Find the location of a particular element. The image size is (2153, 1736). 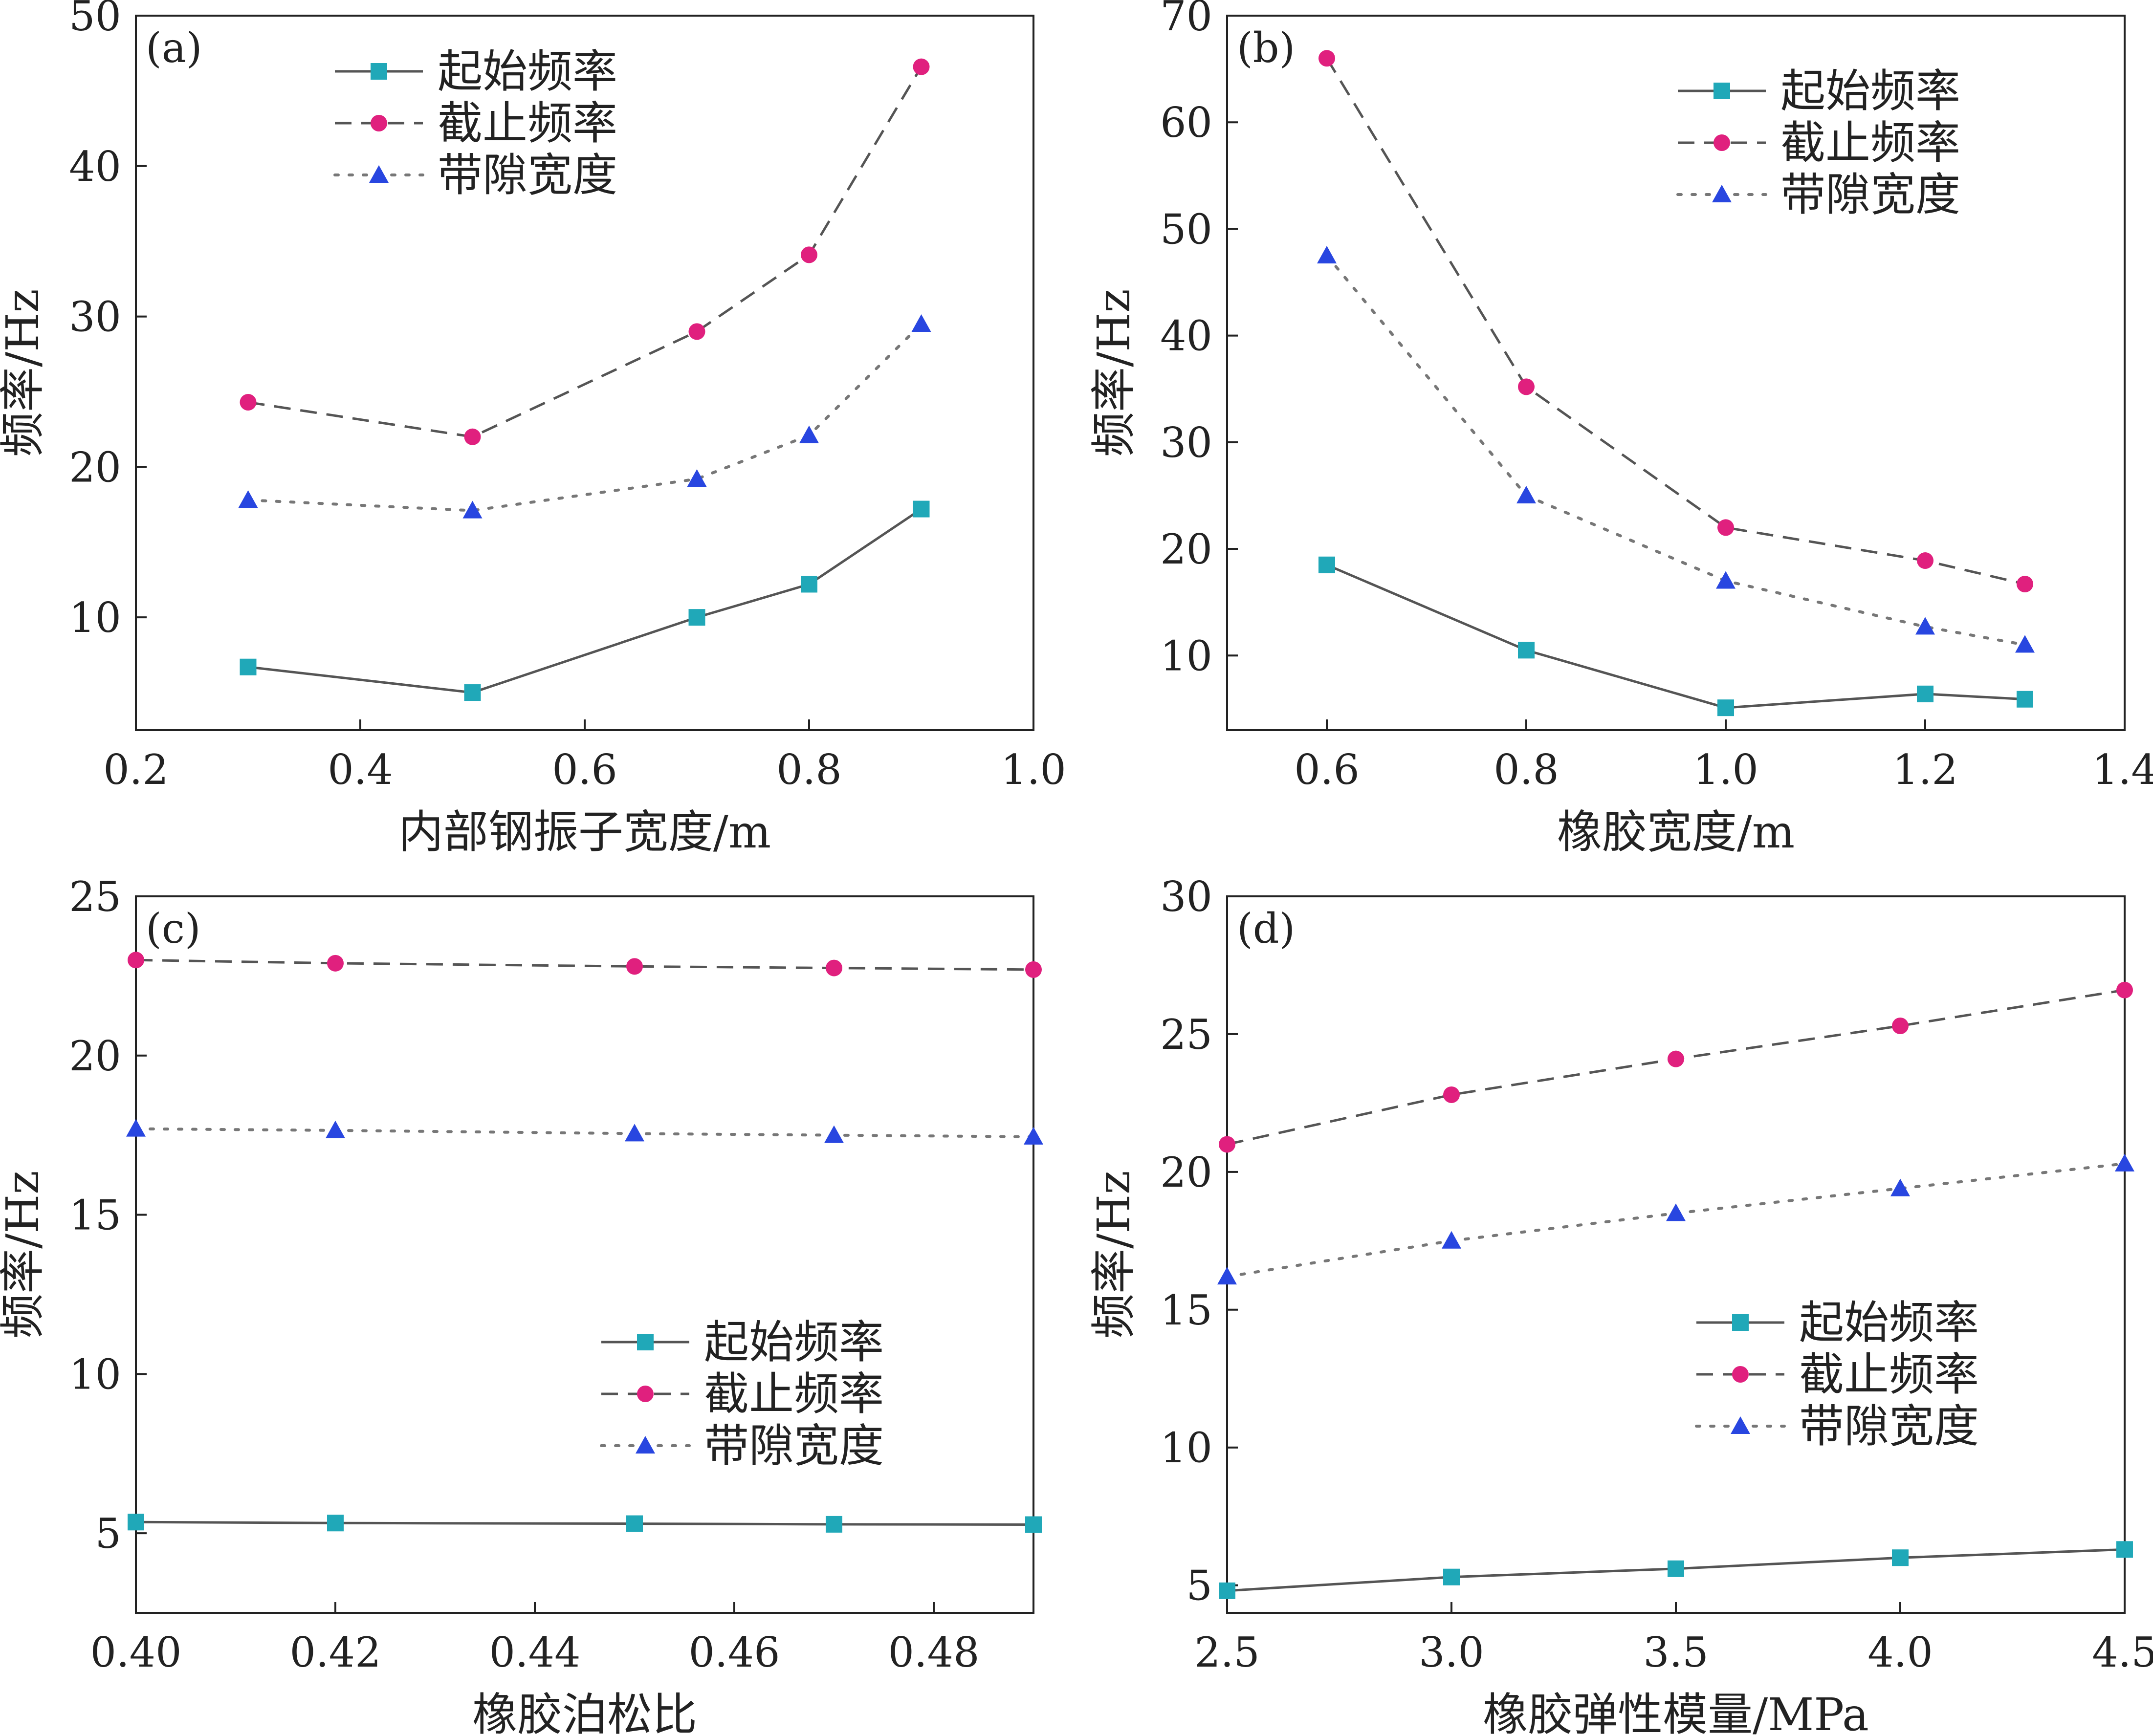

x-tick-label: 1.4 is located at coordinates (2122, 770).